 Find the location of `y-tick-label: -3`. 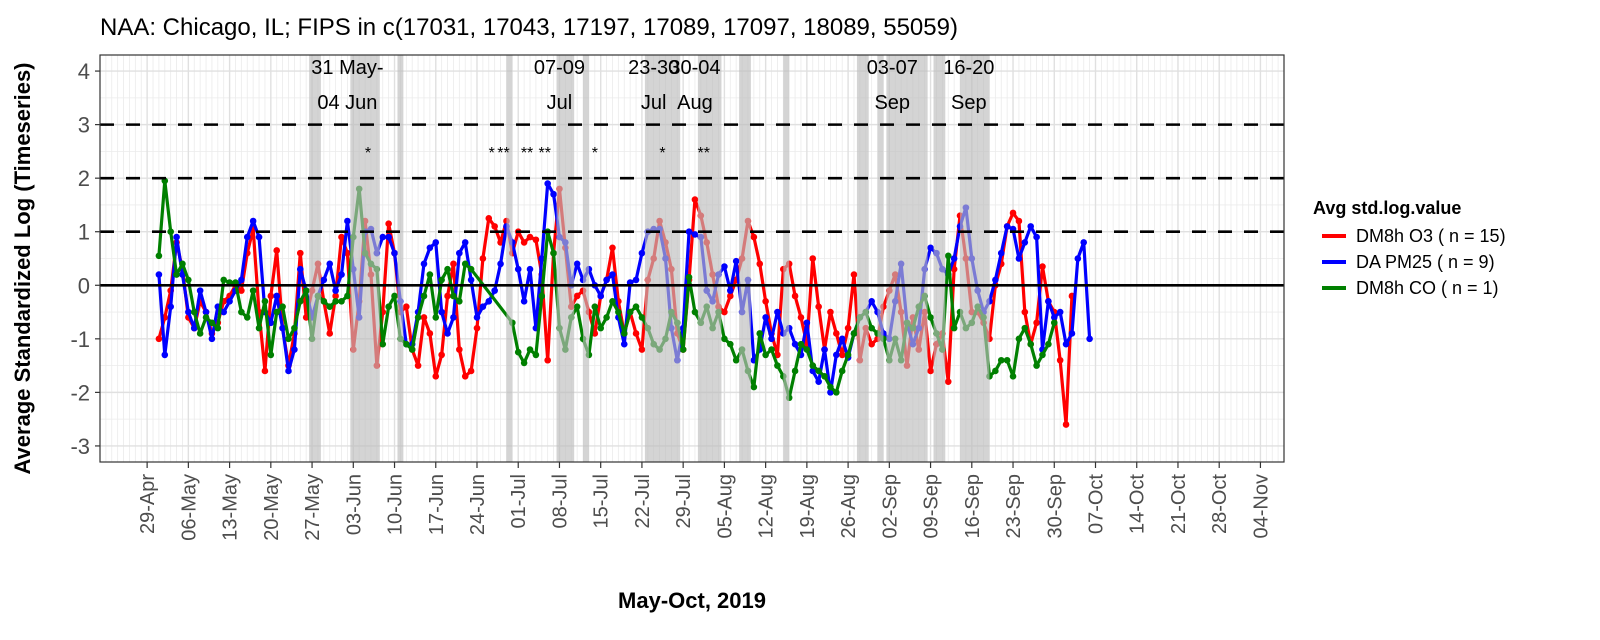

y-tick-label: -3 is located at coordinates (80, 446).